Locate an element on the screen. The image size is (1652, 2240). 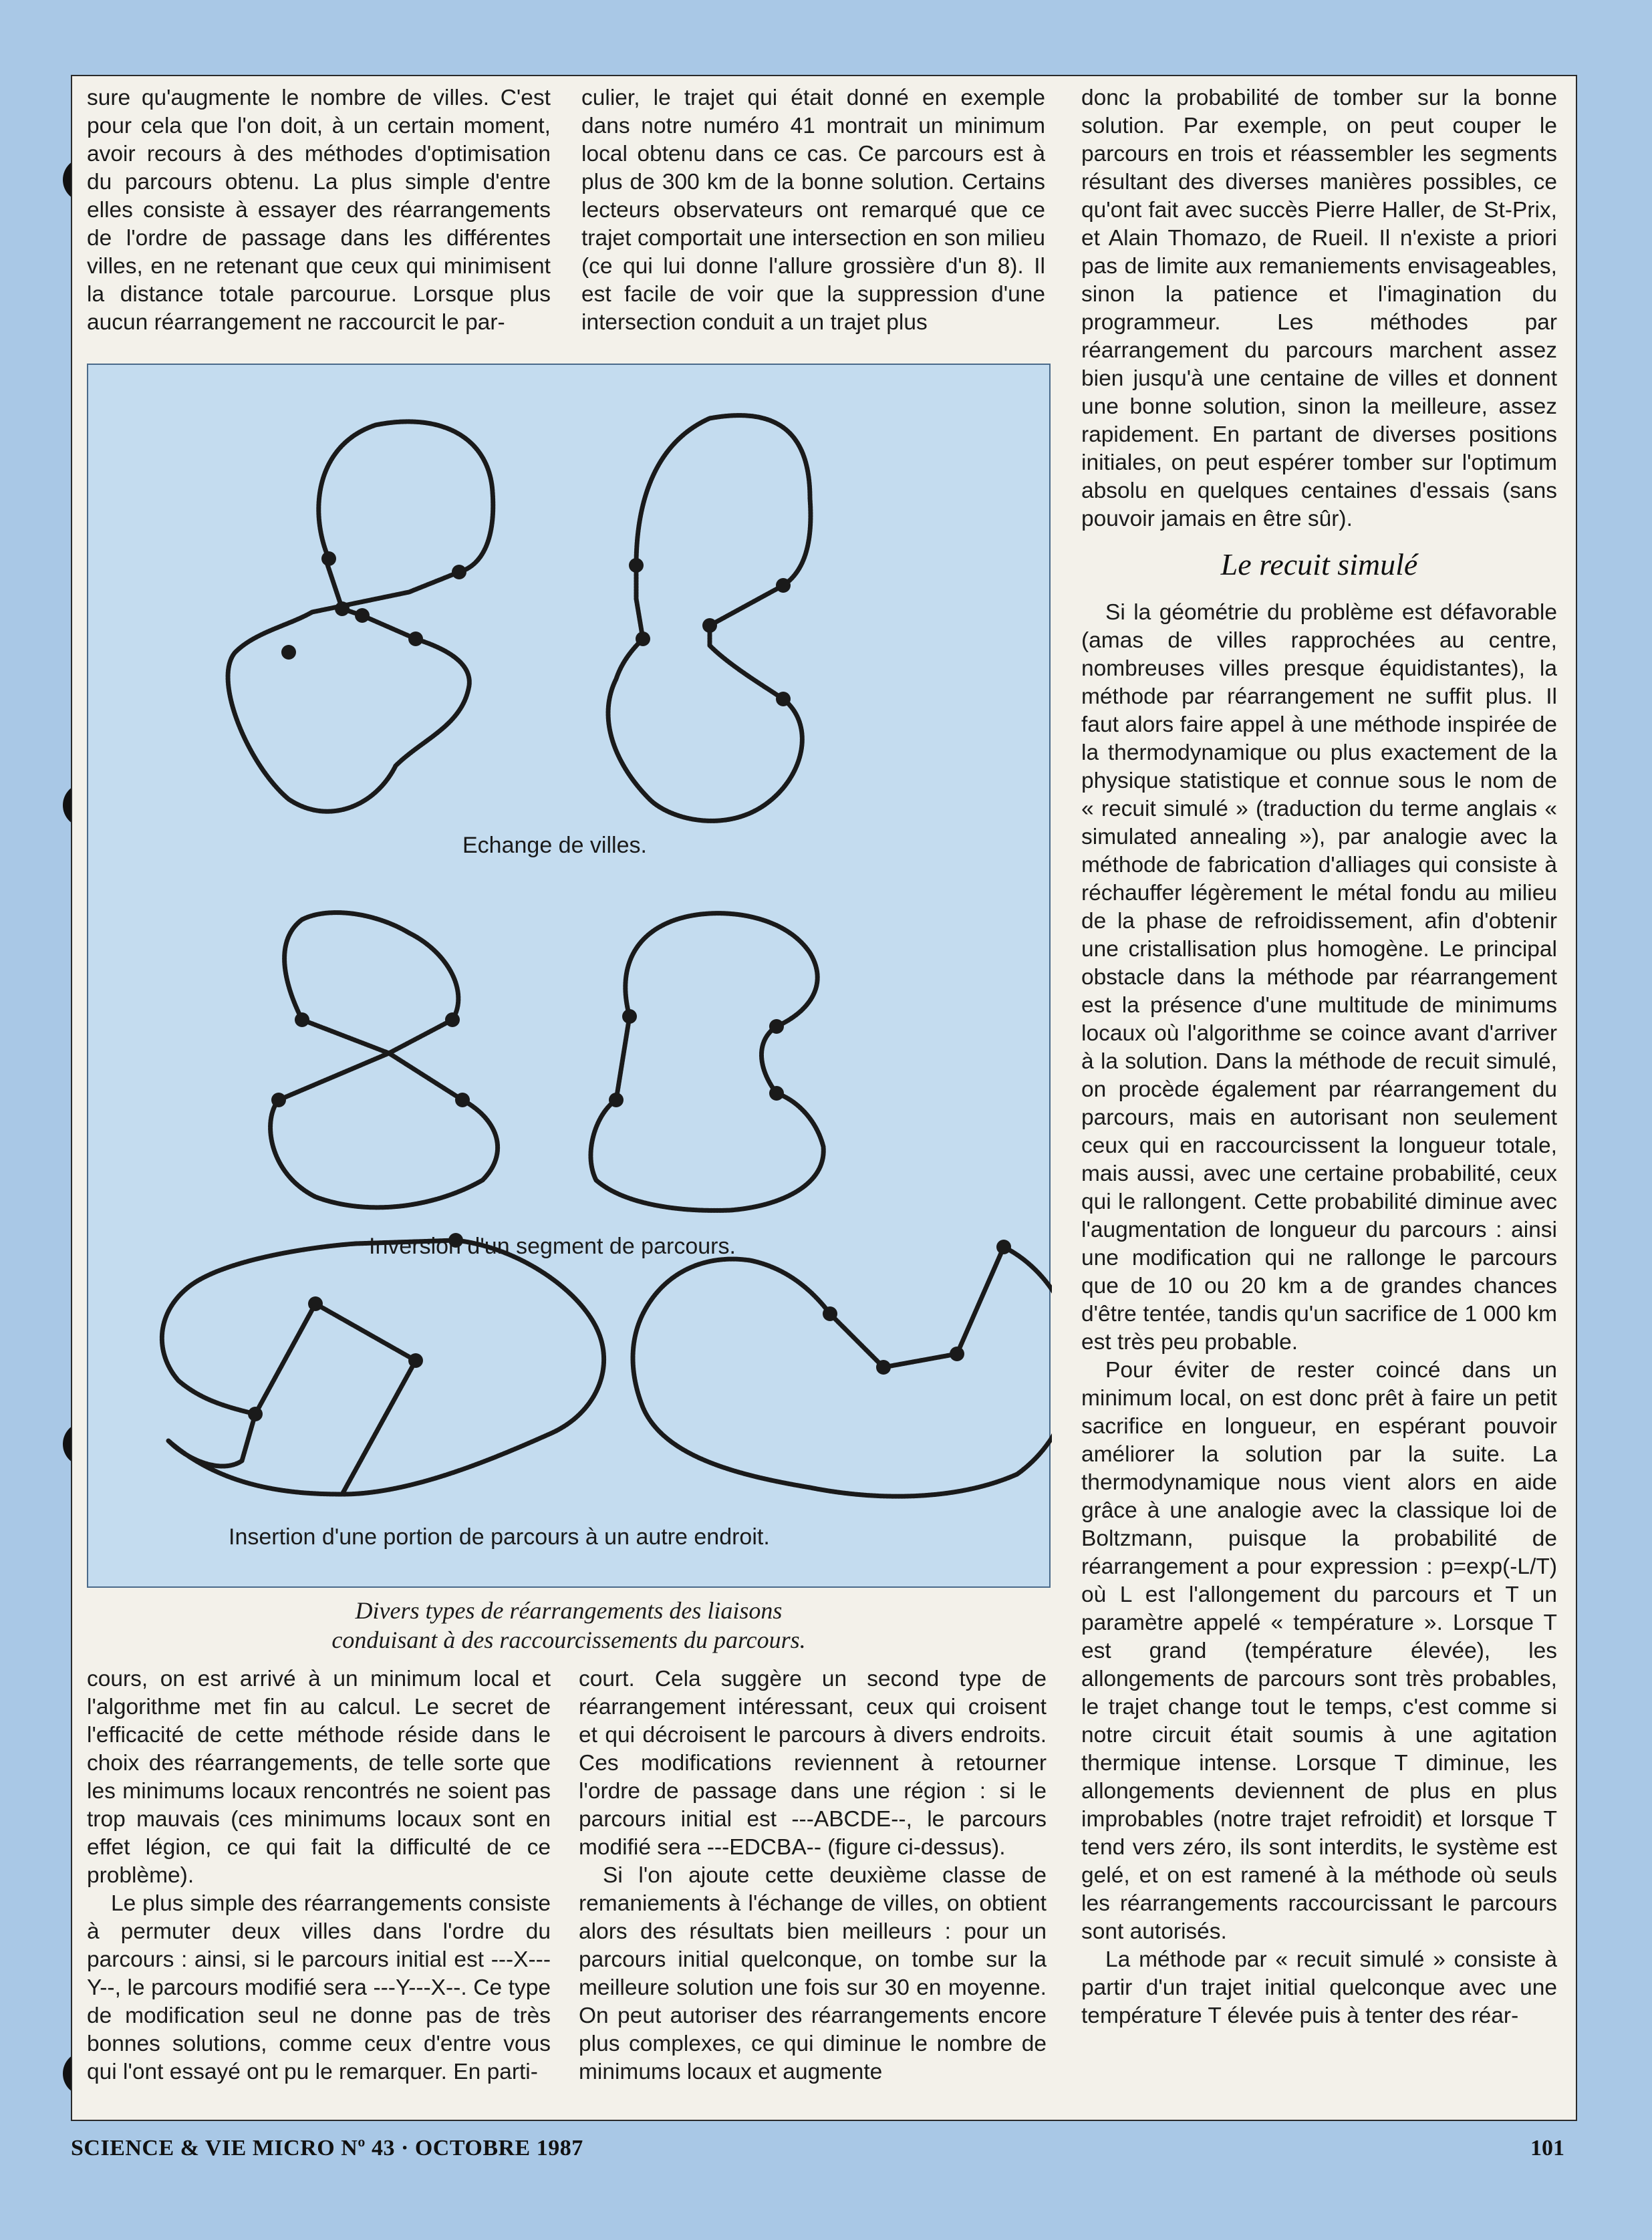
footer-publication: SCIENCE & VIE MICRO Nº 43 · OCTOBRE 1987 is located at coordinates (327, 2148).